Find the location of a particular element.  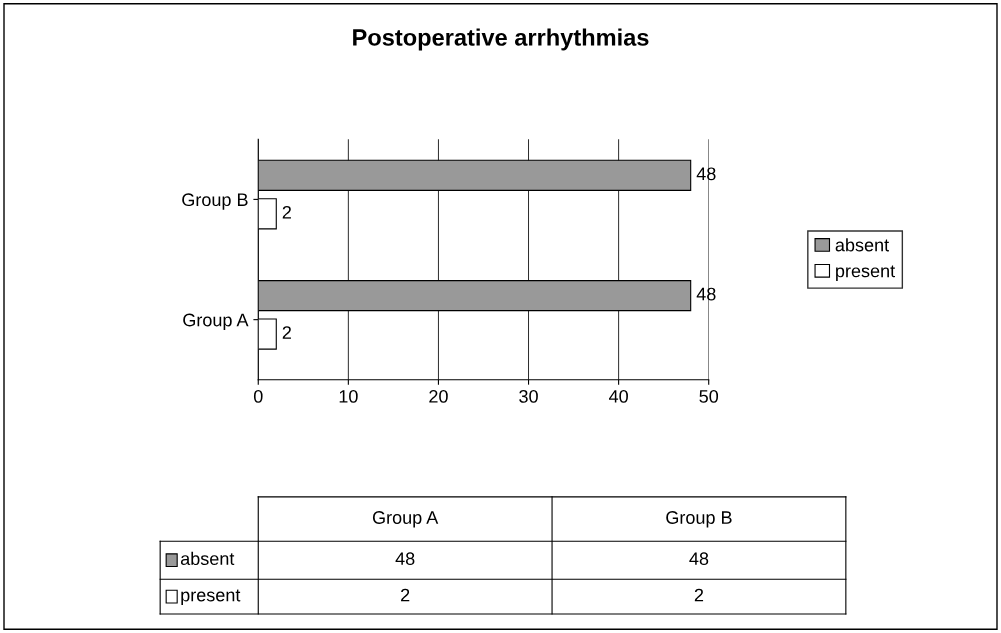

legend-label: absent is located at coordinates (862, 245).